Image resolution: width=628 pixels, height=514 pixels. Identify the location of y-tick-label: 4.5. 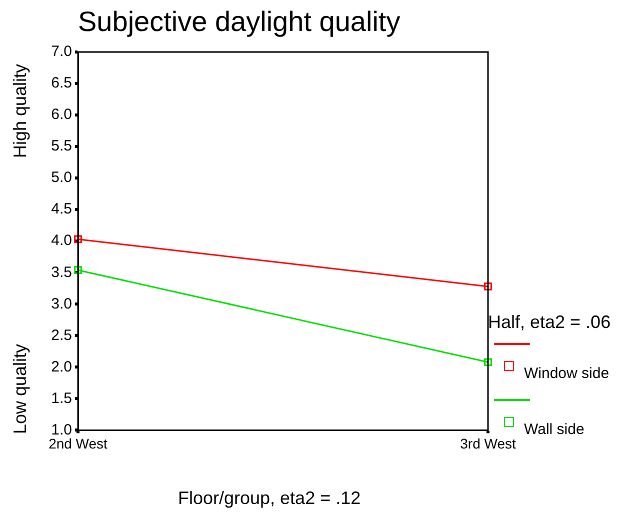
(61, 209).